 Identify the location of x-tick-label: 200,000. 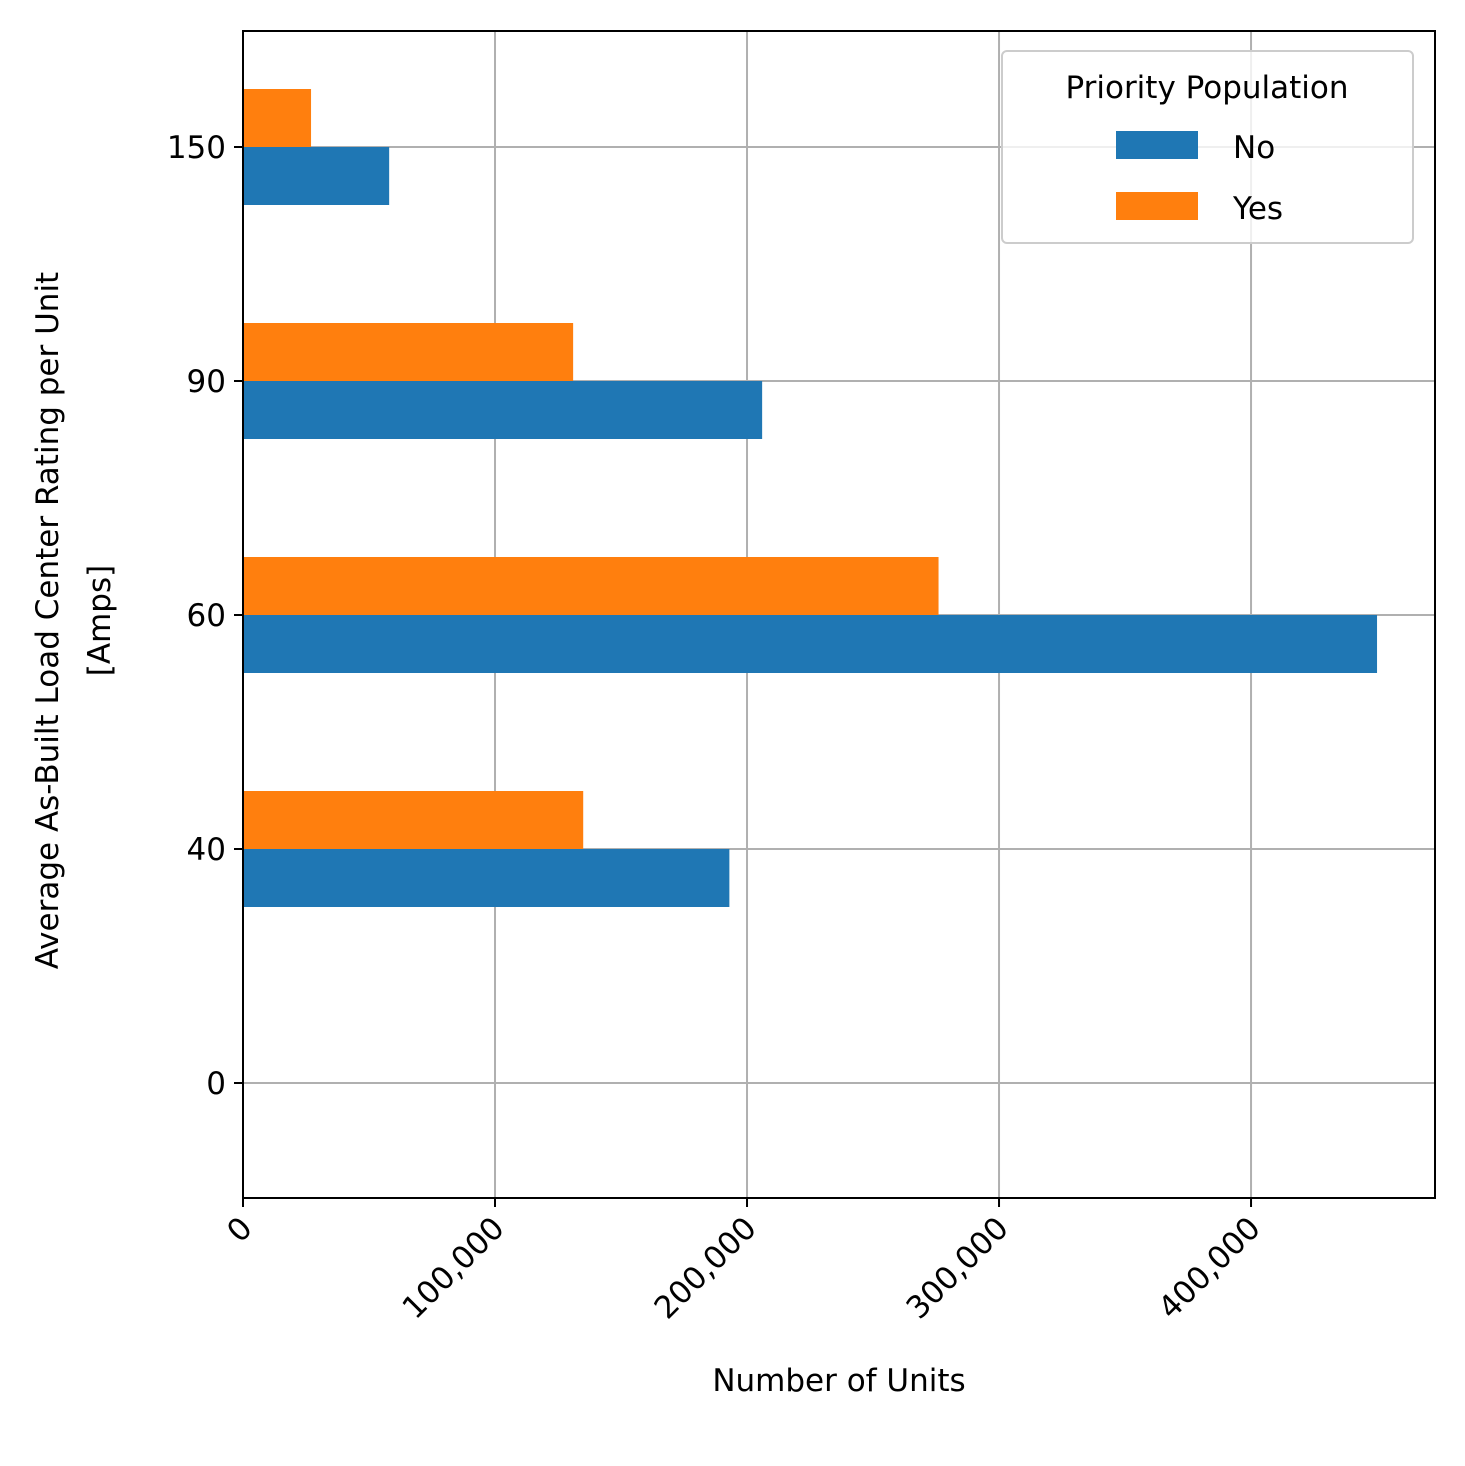
(706, 1268).